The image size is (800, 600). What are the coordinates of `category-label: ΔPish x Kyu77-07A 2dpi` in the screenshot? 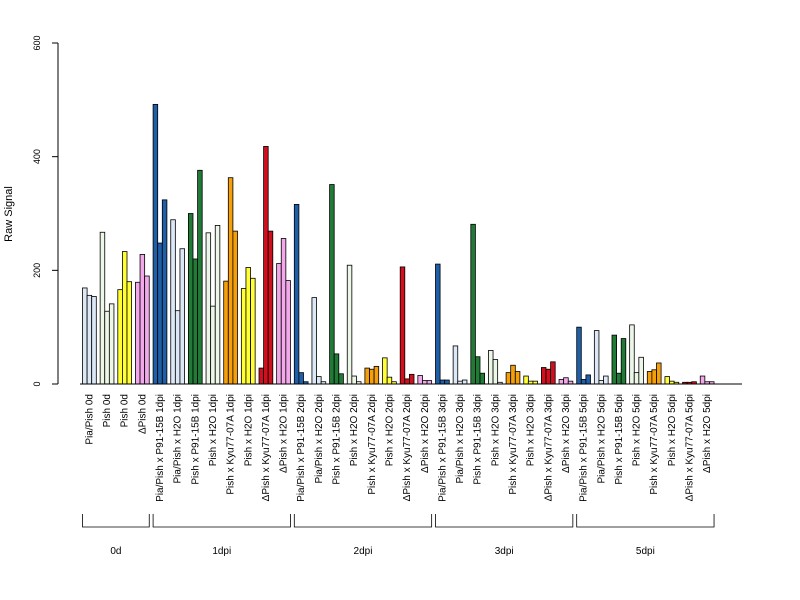 It's located at (407, 447).